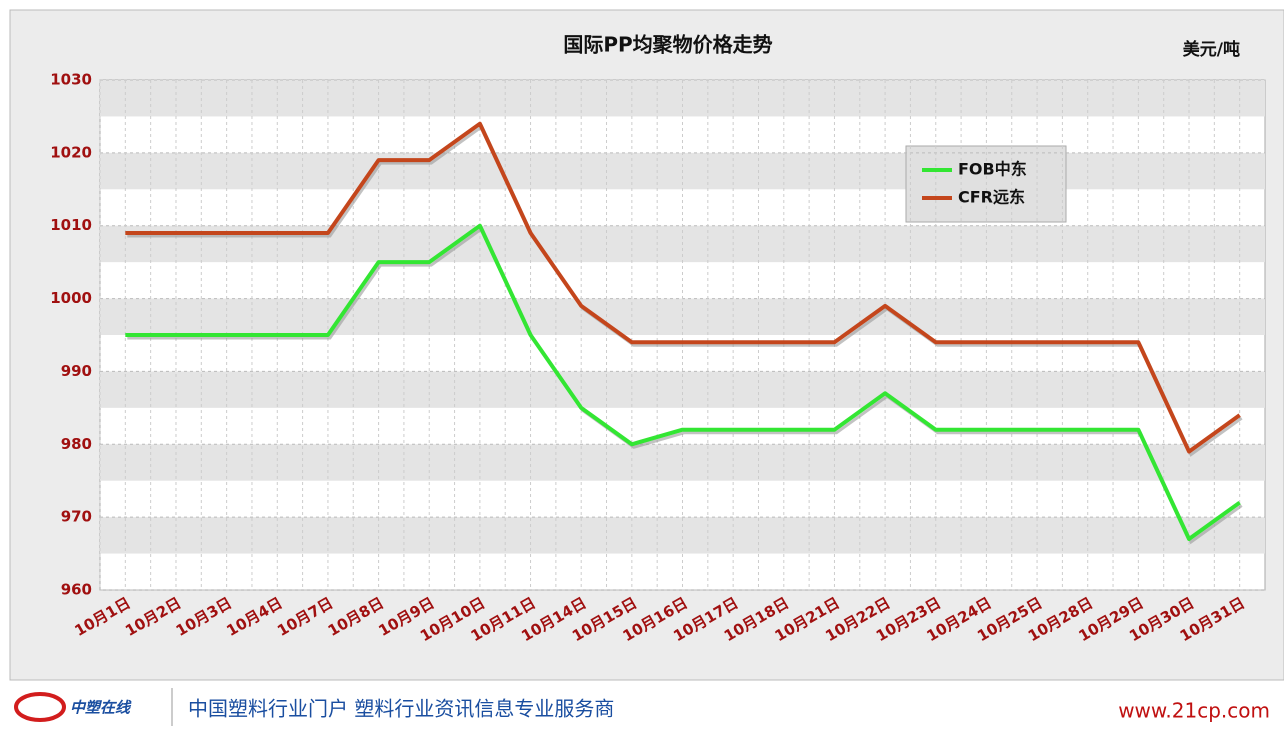  What do you see at coordinates (76, 444) in the screenshot?
I see `y-tick-label: 980` at bounding box center [76, 444].